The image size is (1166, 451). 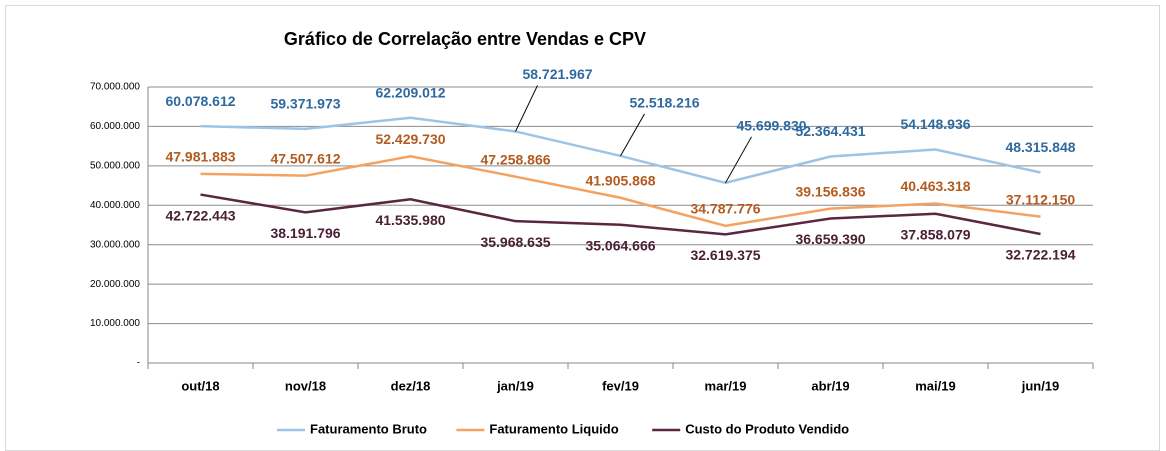 I want to click on data-label: 36.659.390, so click(x=830, y=239).